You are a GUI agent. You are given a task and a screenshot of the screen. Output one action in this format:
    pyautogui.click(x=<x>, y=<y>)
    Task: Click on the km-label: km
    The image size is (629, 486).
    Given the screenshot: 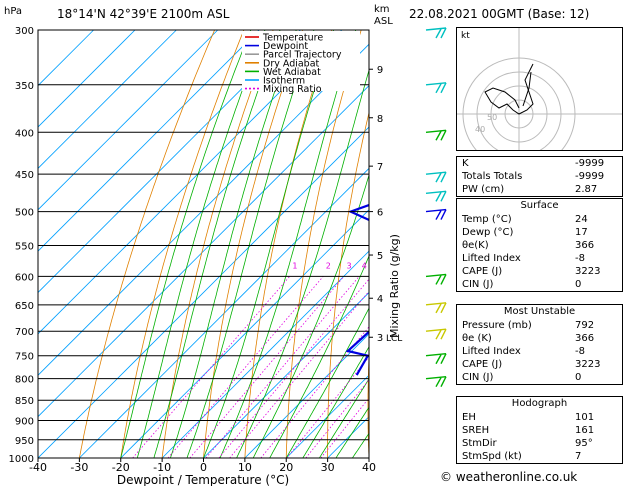 What is the action you would take?
    pyautogui.click(x=382, y=9)
    